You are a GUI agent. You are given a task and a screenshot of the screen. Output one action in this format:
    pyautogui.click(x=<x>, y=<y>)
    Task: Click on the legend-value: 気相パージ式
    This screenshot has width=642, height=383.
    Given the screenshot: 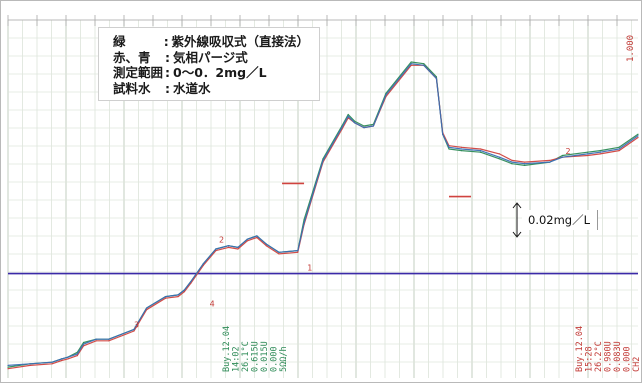 What is the action you would take?
    pyautogui.click(x=210, y=57)
    